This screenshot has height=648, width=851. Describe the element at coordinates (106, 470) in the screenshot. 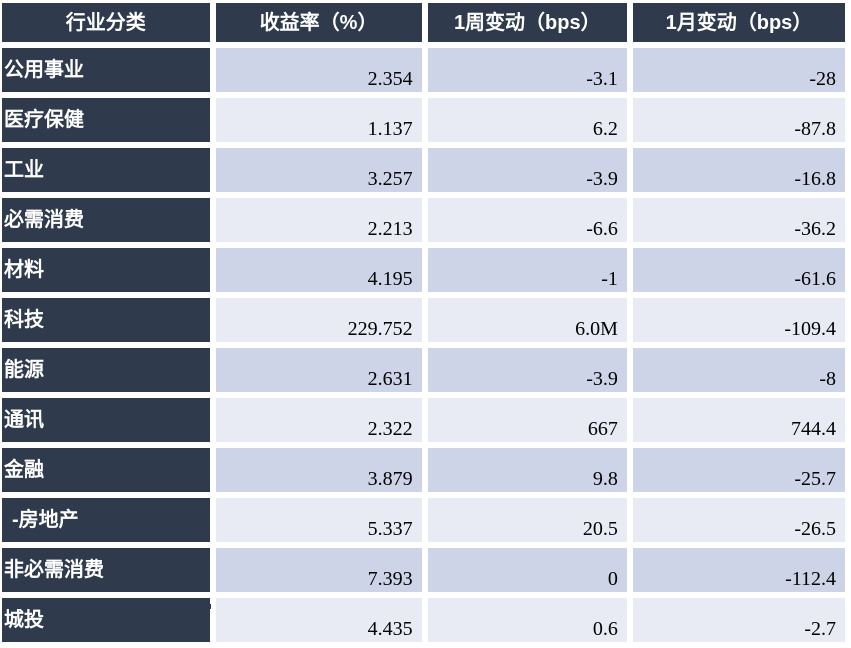

I see `industry-label: 金融` at that location.